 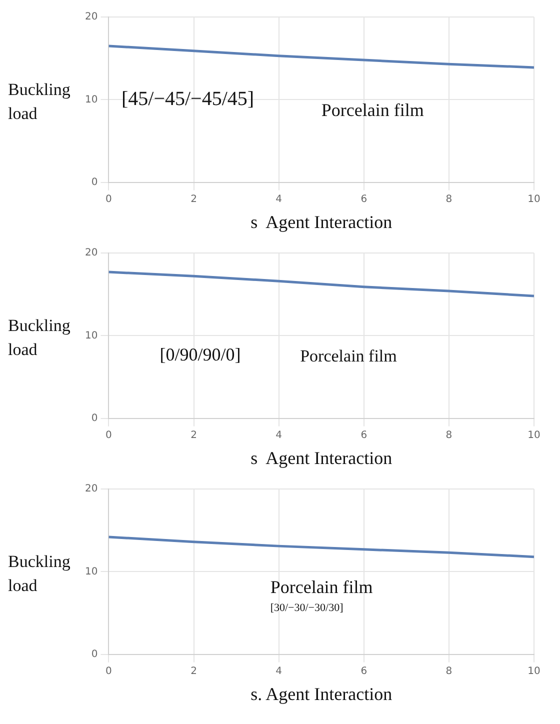 I want to click on annotation: [0/90/90/0], so click(x=200, y=354).